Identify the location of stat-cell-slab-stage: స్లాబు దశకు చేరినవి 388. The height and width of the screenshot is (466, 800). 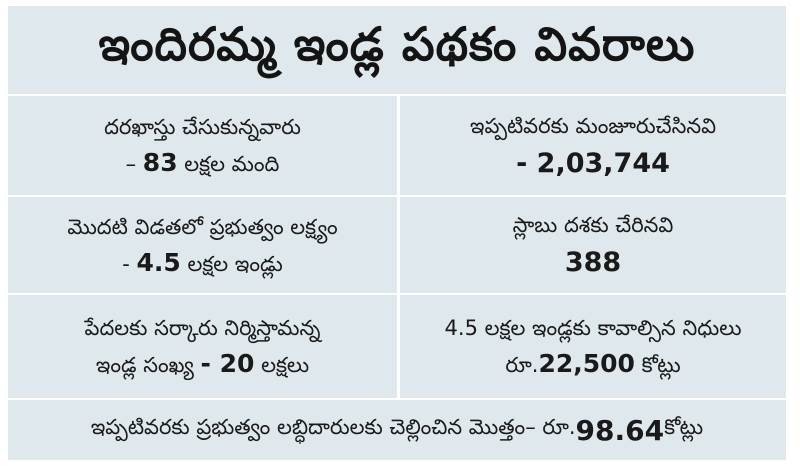
(593, 245).